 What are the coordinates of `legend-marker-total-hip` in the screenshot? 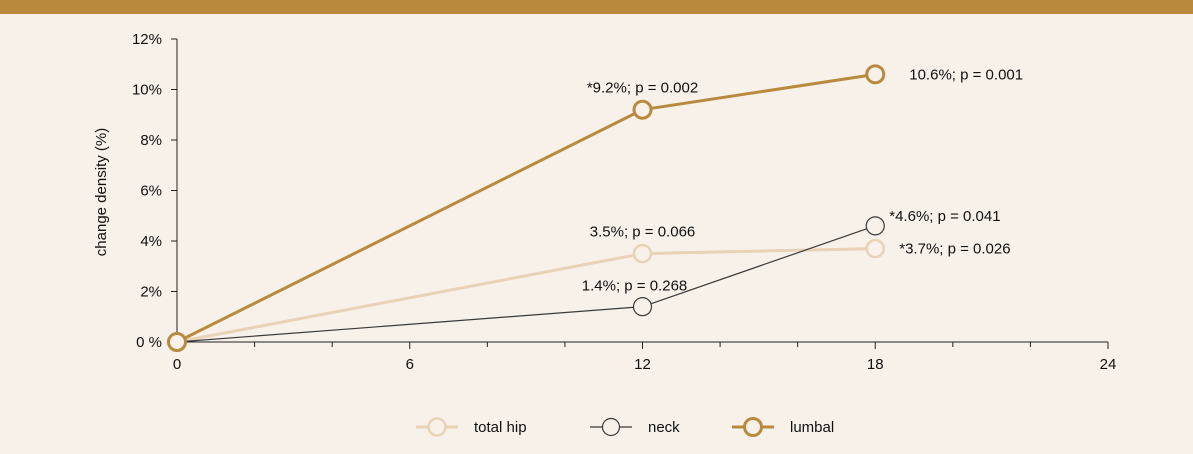 It's located at (437, 427).